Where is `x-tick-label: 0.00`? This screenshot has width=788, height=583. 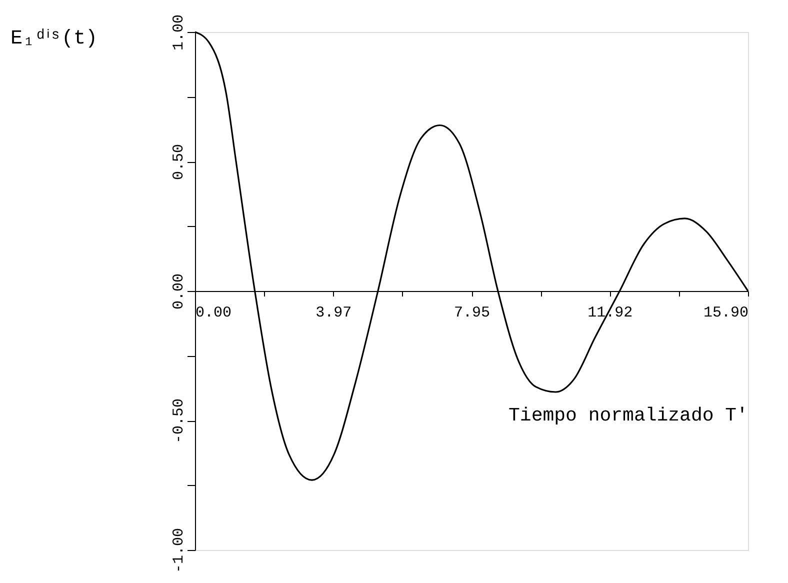 x-tick-label: 0.00 is located at coordinates (214, 313).